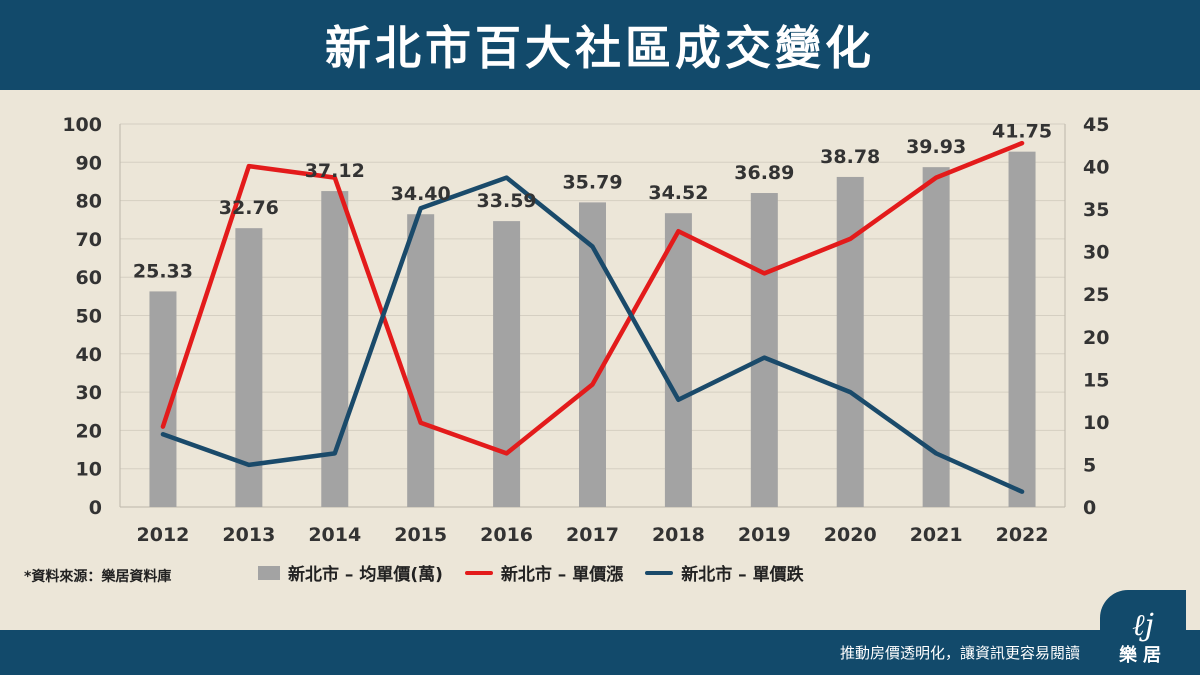 The width and height of the screenshot is (1200, 675). I want to click on bar-data-label: 34.52, so click(678, 193).